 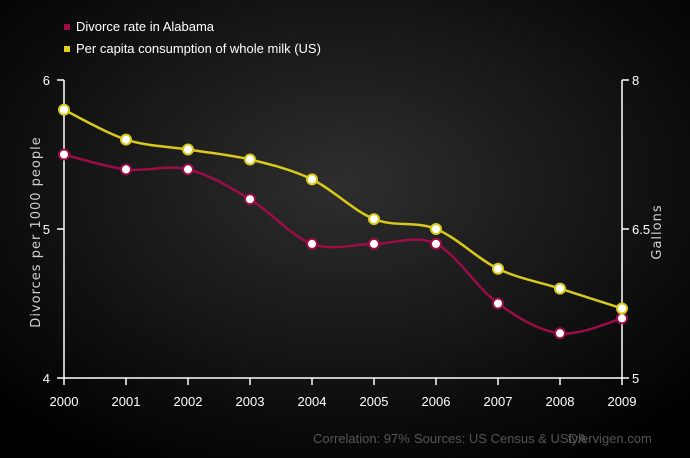 What do you see at coordinates (36, 231) in the screenshot?
I see `left-axis-title: Divorces per 1000 people` at bounding box center [36, 231].